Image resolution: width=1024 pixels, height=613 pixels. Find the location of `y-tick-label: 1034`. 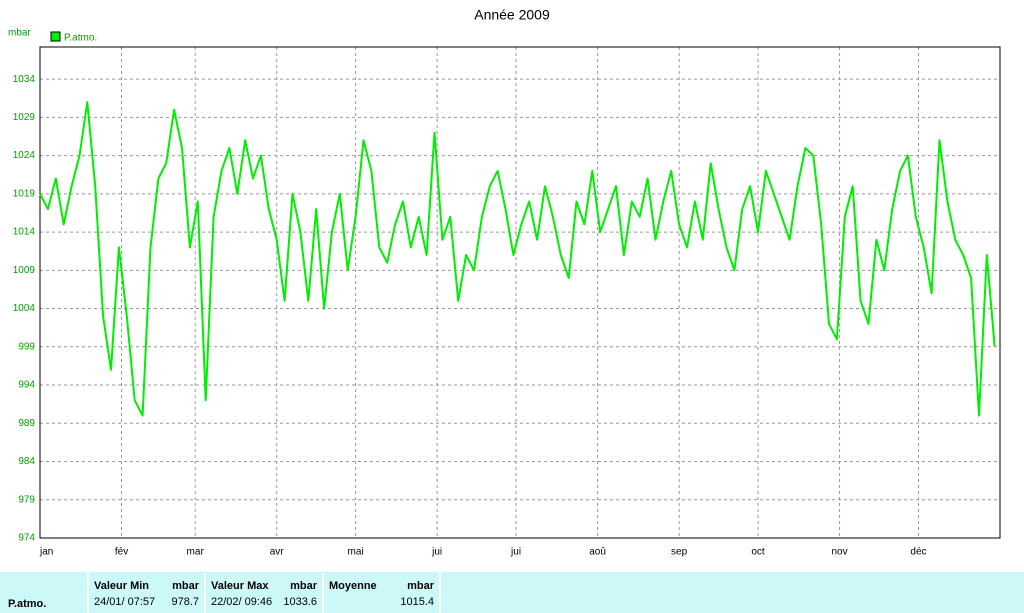

y-tick-label: 1034 is located at coordinates (24, 79).